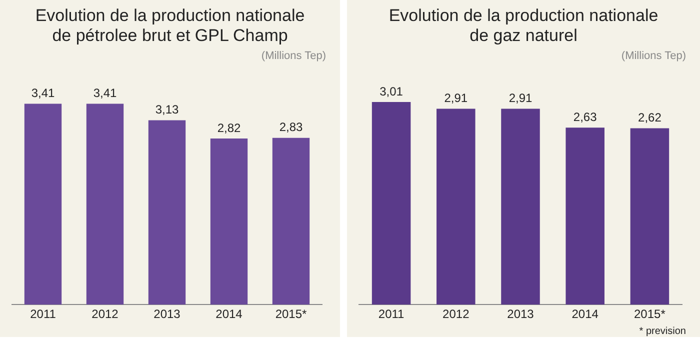  Describe the element at coordinates (229, 127) in the screenshot. I see `data-label: 2,82` at that location.